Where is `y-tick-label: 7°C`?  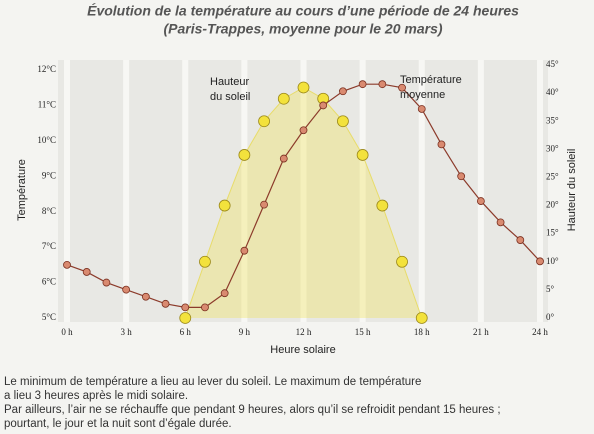 y-tick-label: 7°C is located at coordinates (49, 246).